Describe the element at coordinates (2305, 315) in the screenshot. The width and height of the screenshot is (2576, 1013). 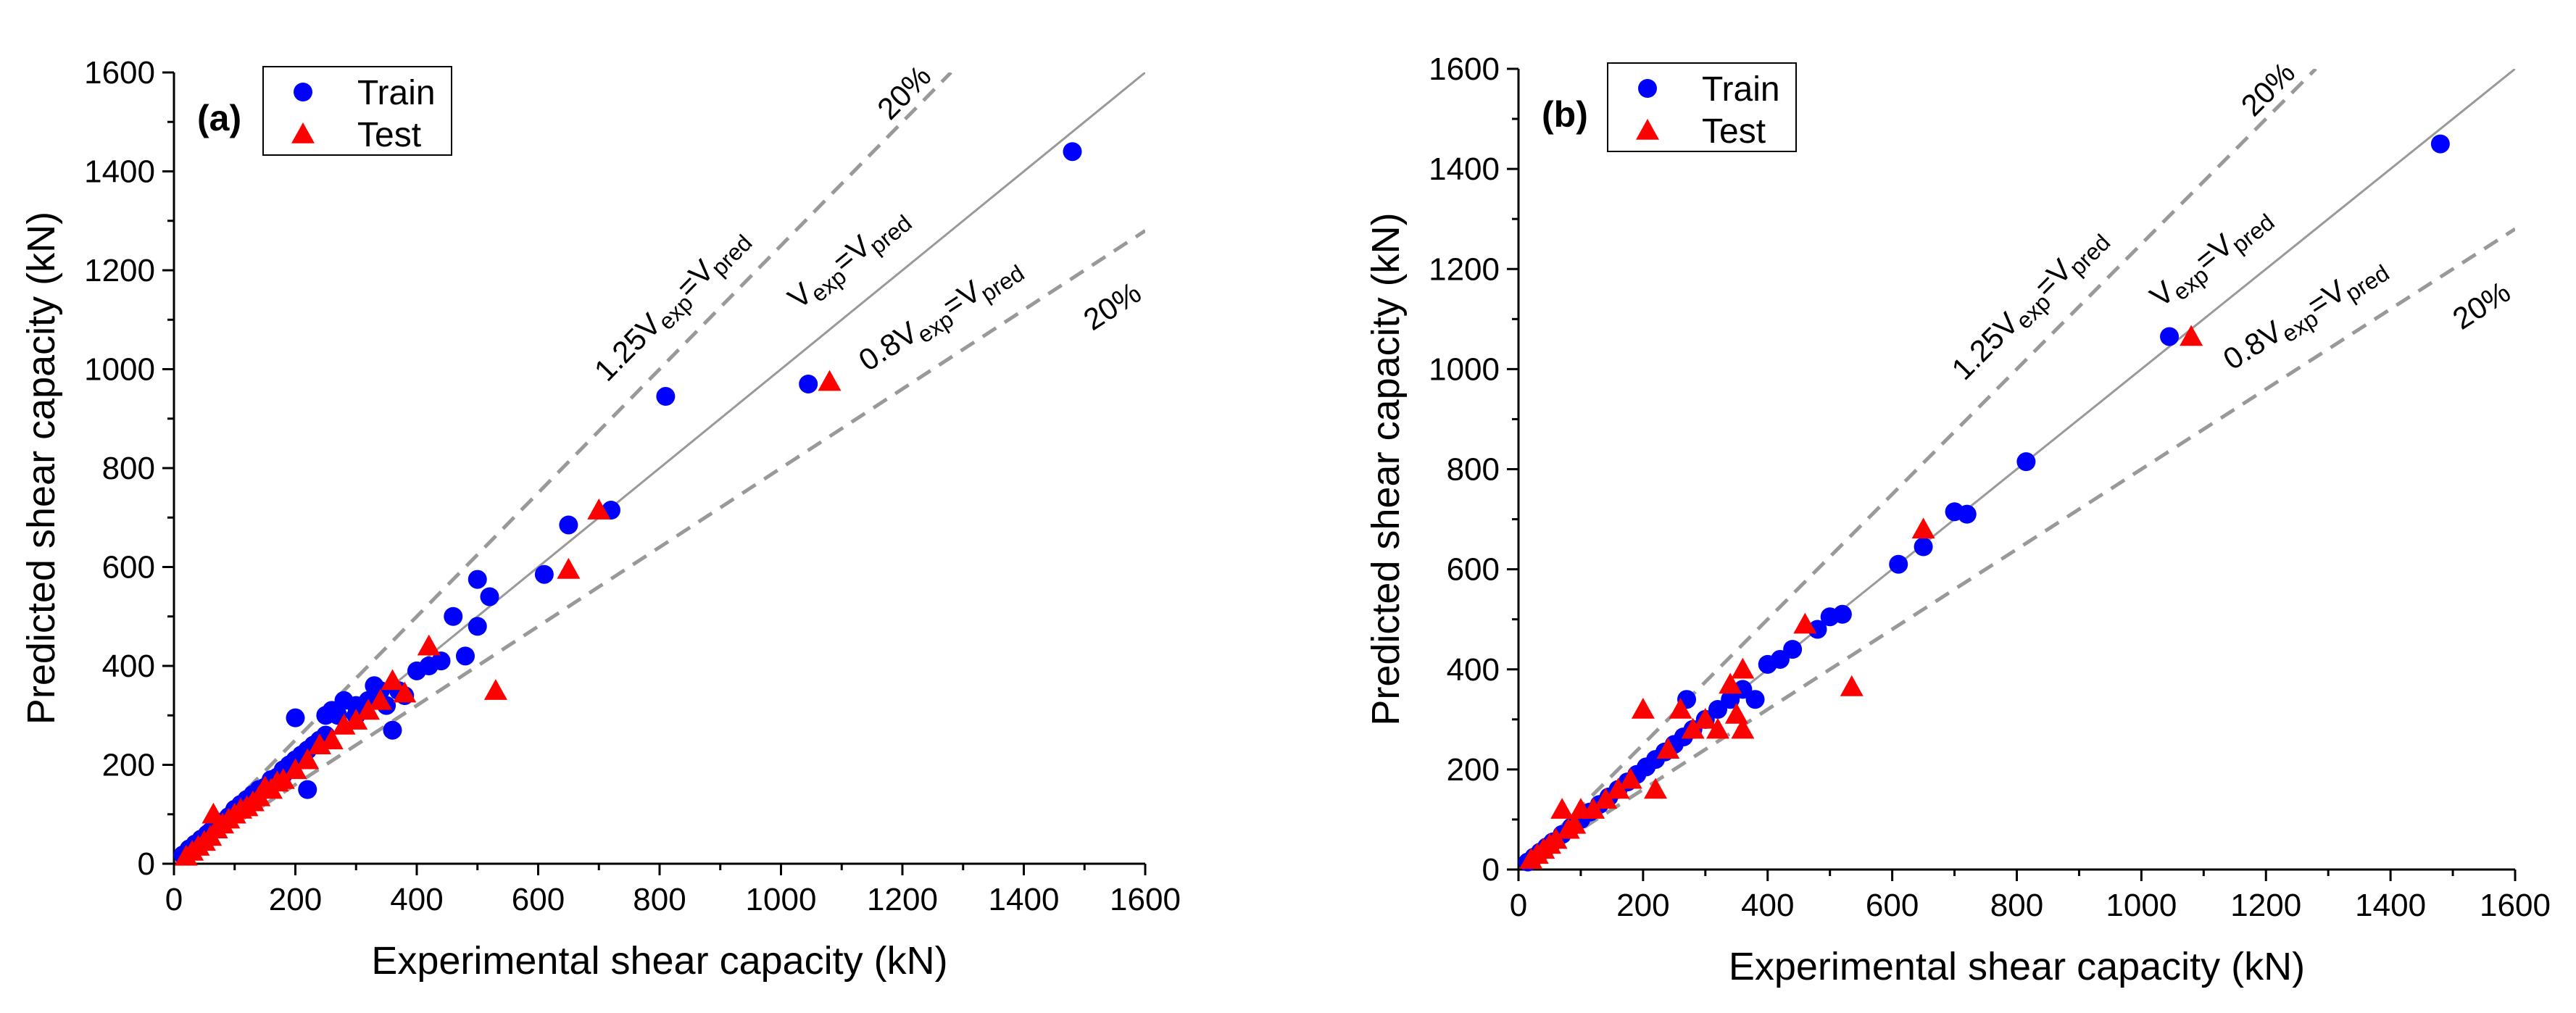
I see `lower-bound-label: 0.8Vexp=Vpred` at that location.